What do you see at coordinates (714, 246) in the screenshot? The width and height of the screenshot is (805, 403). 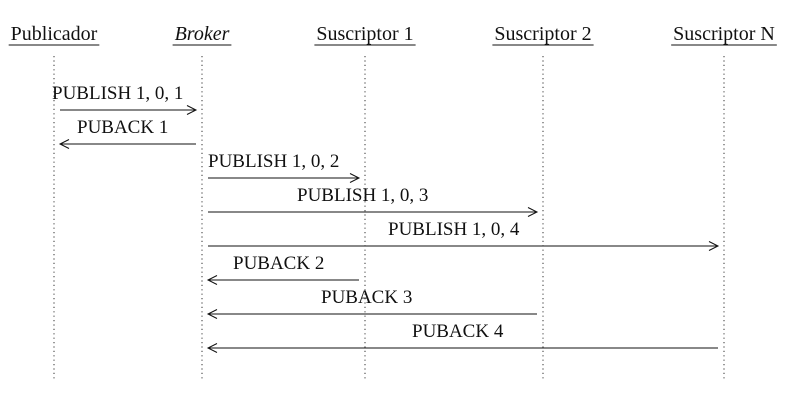 I see `message-publish-4-arrowhead` at bounding box center [714, 246].